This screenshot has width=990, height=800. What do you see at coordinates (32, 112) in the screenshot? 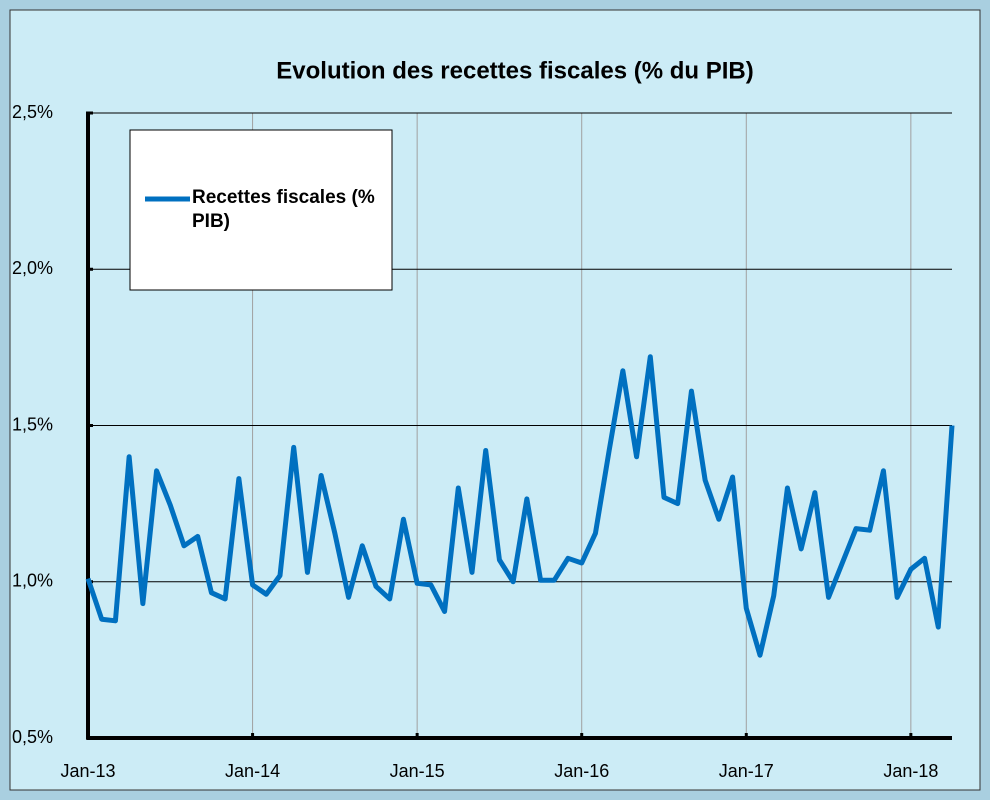
I see `y-tick-label: 2,5%` at bounding box center [32, 112].